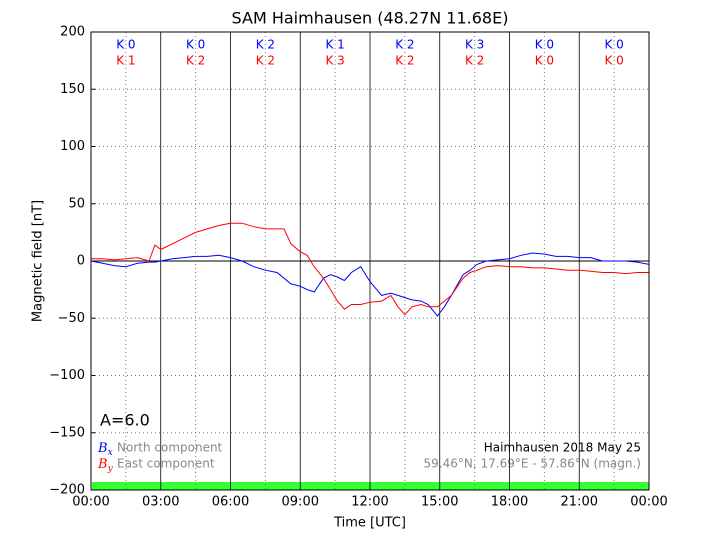  What do you see at coordinates (110, 469) in the screenshot?
I see `legend-symbol-sub: y` at bounding box center [110, 469].